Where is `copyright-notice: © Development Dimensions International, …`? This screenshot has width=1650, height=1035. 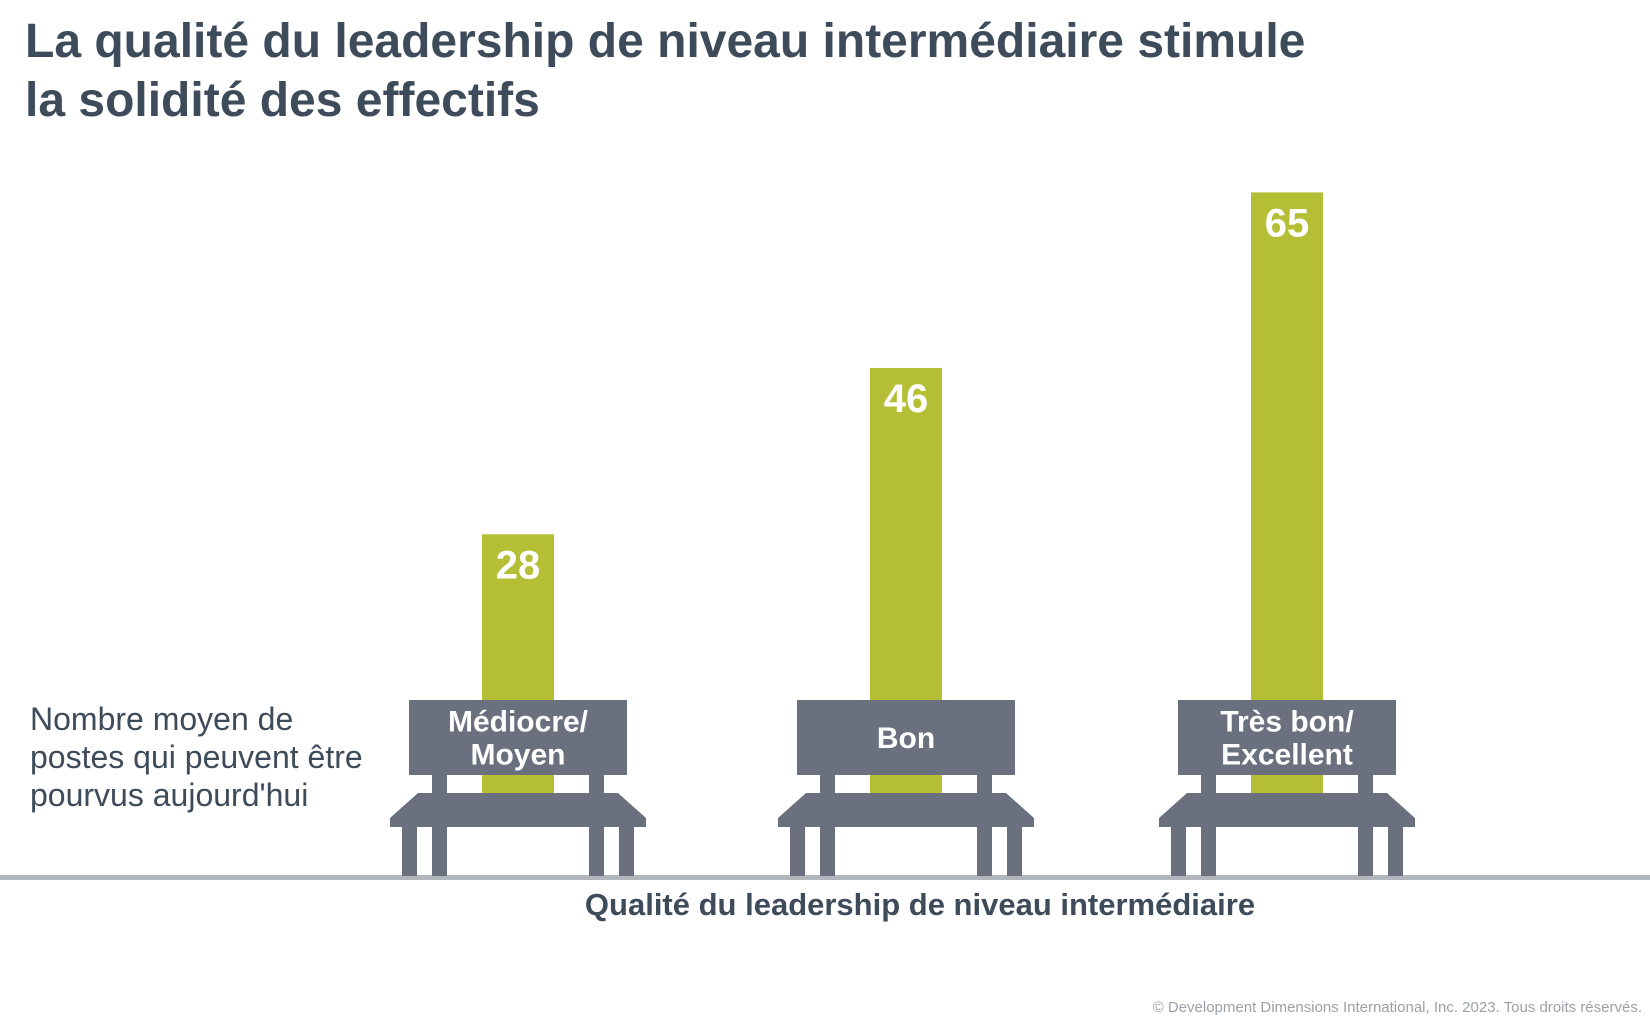 copyright-notice: © Development Dimensions International, … is located at coordinates (1397, 1007).